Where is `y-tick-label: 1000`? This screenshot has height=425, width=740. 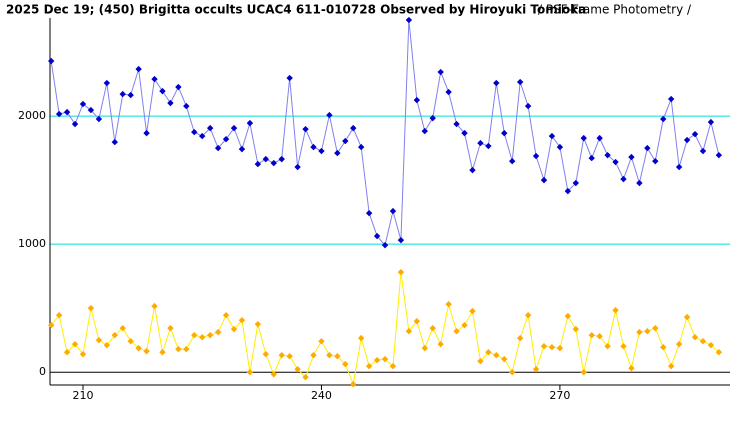
y-tick-label: 1000 is located at coordinates (32, 243).